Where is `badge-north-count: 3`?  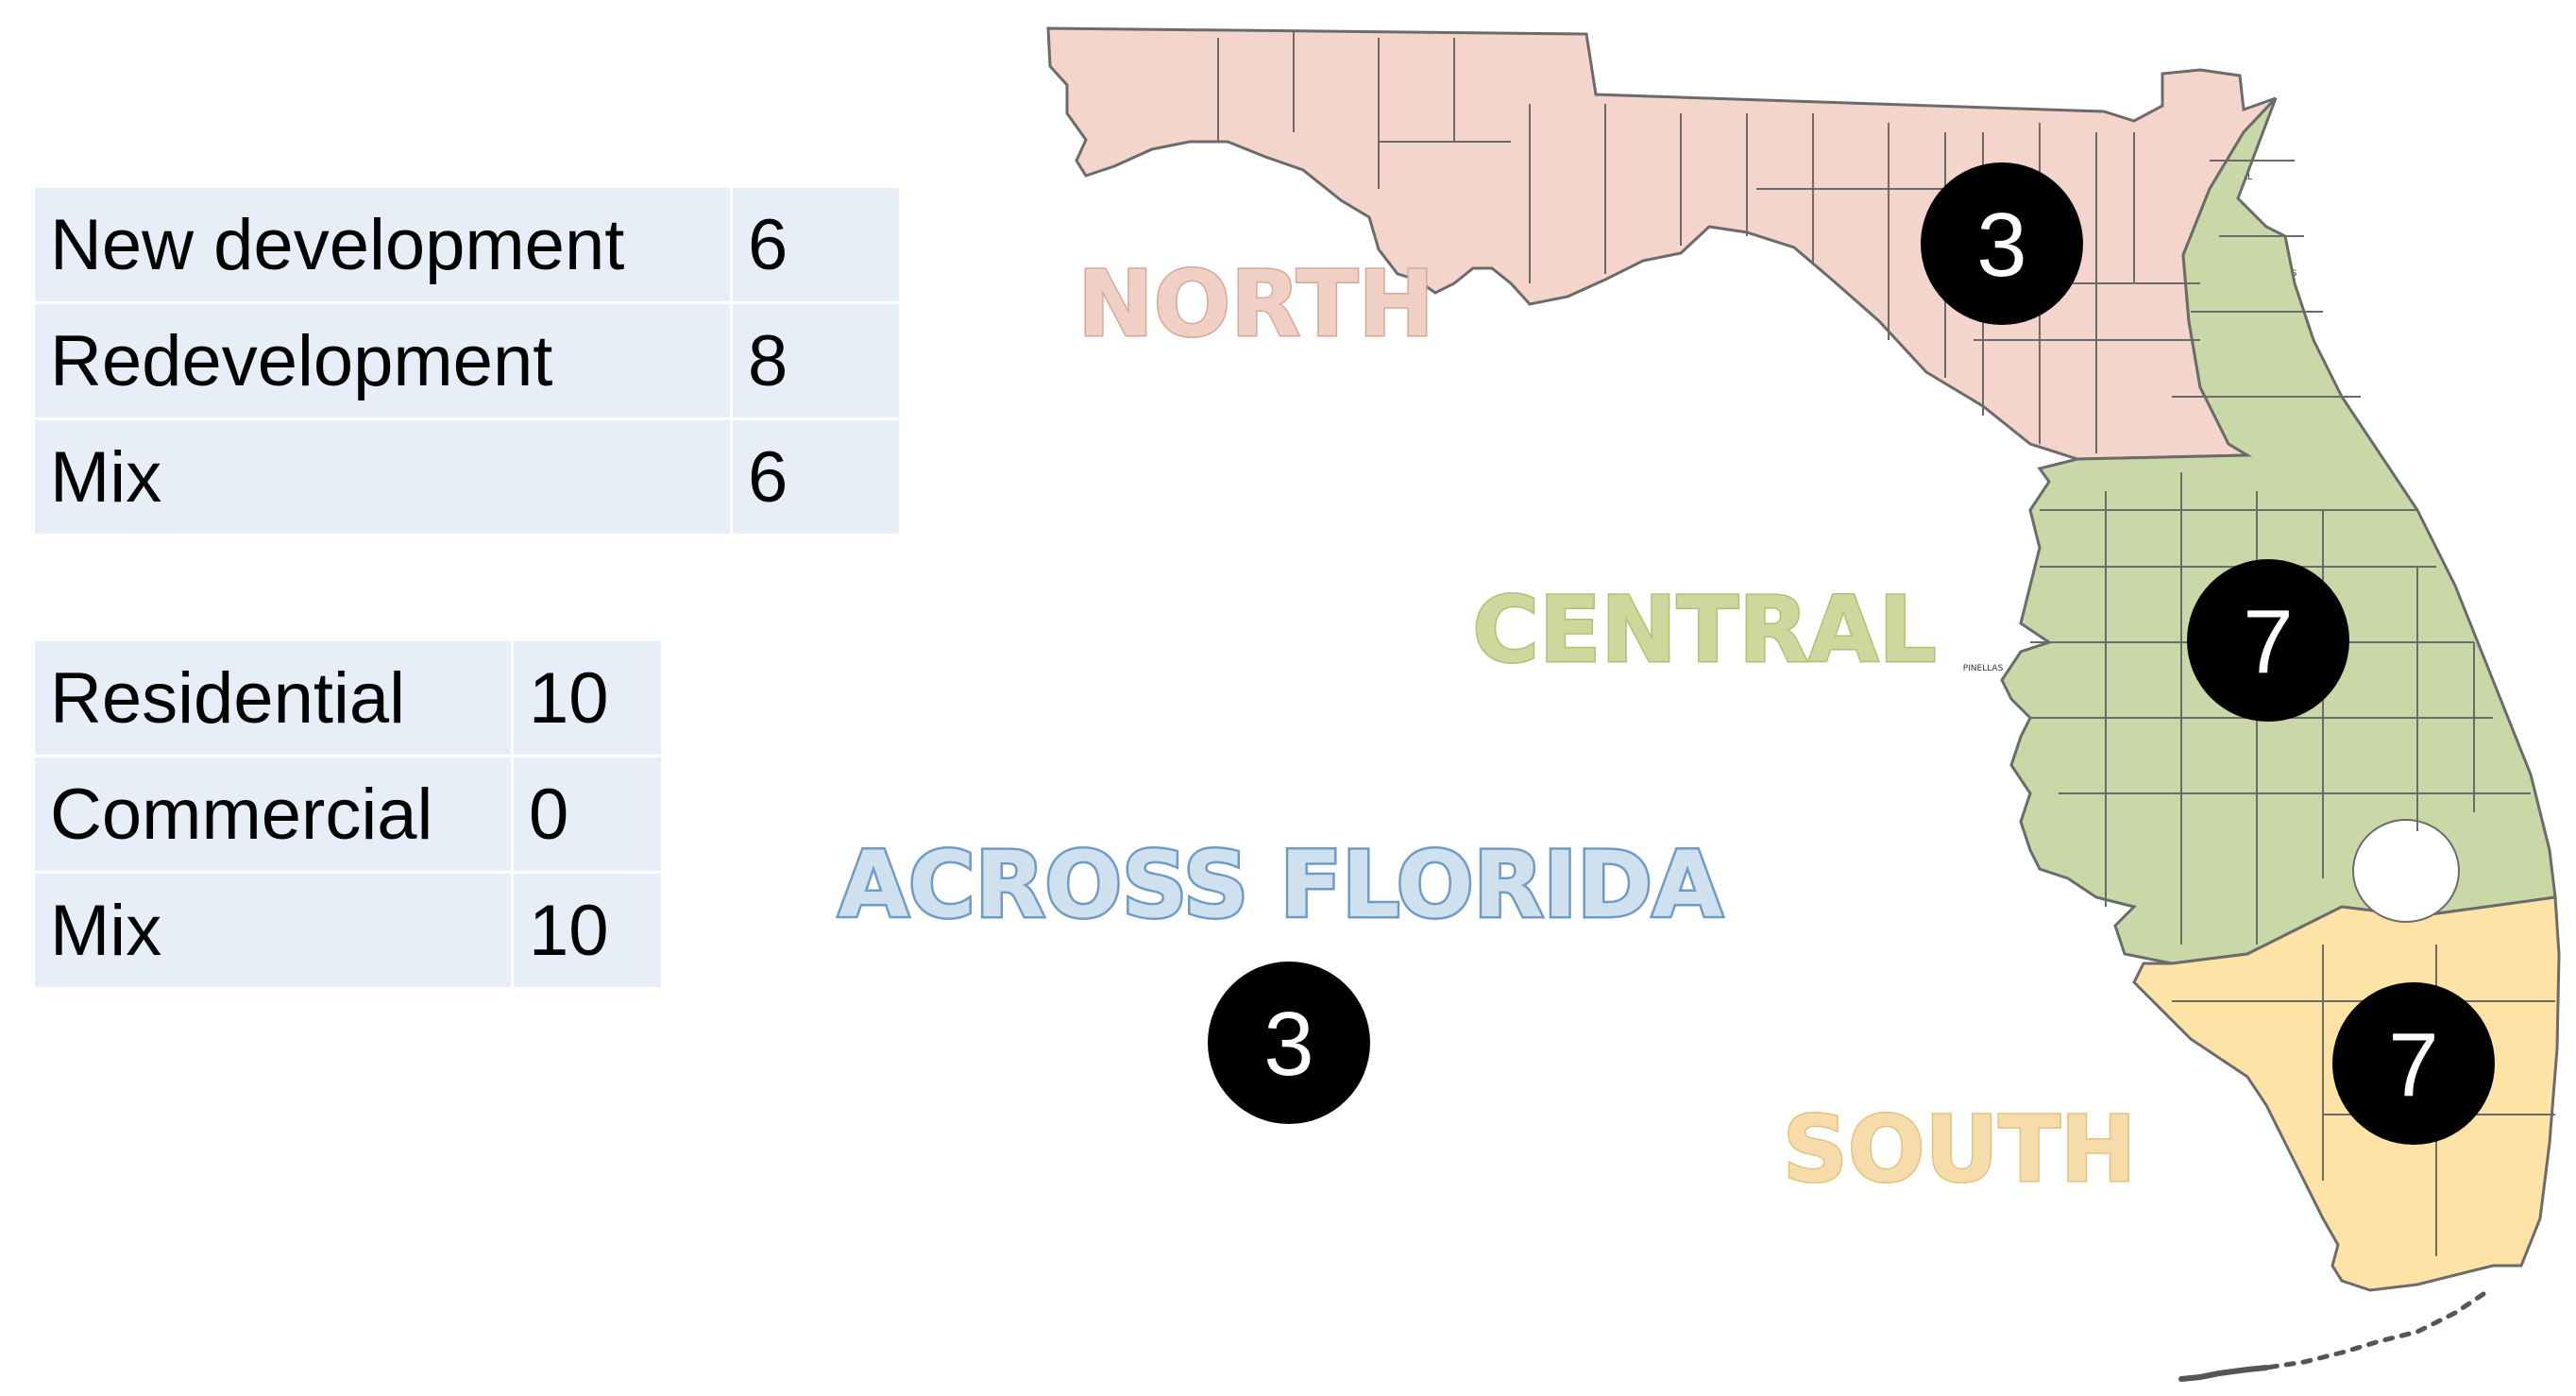 badge-north-count: 3 is located at coordinates (2001, 245).